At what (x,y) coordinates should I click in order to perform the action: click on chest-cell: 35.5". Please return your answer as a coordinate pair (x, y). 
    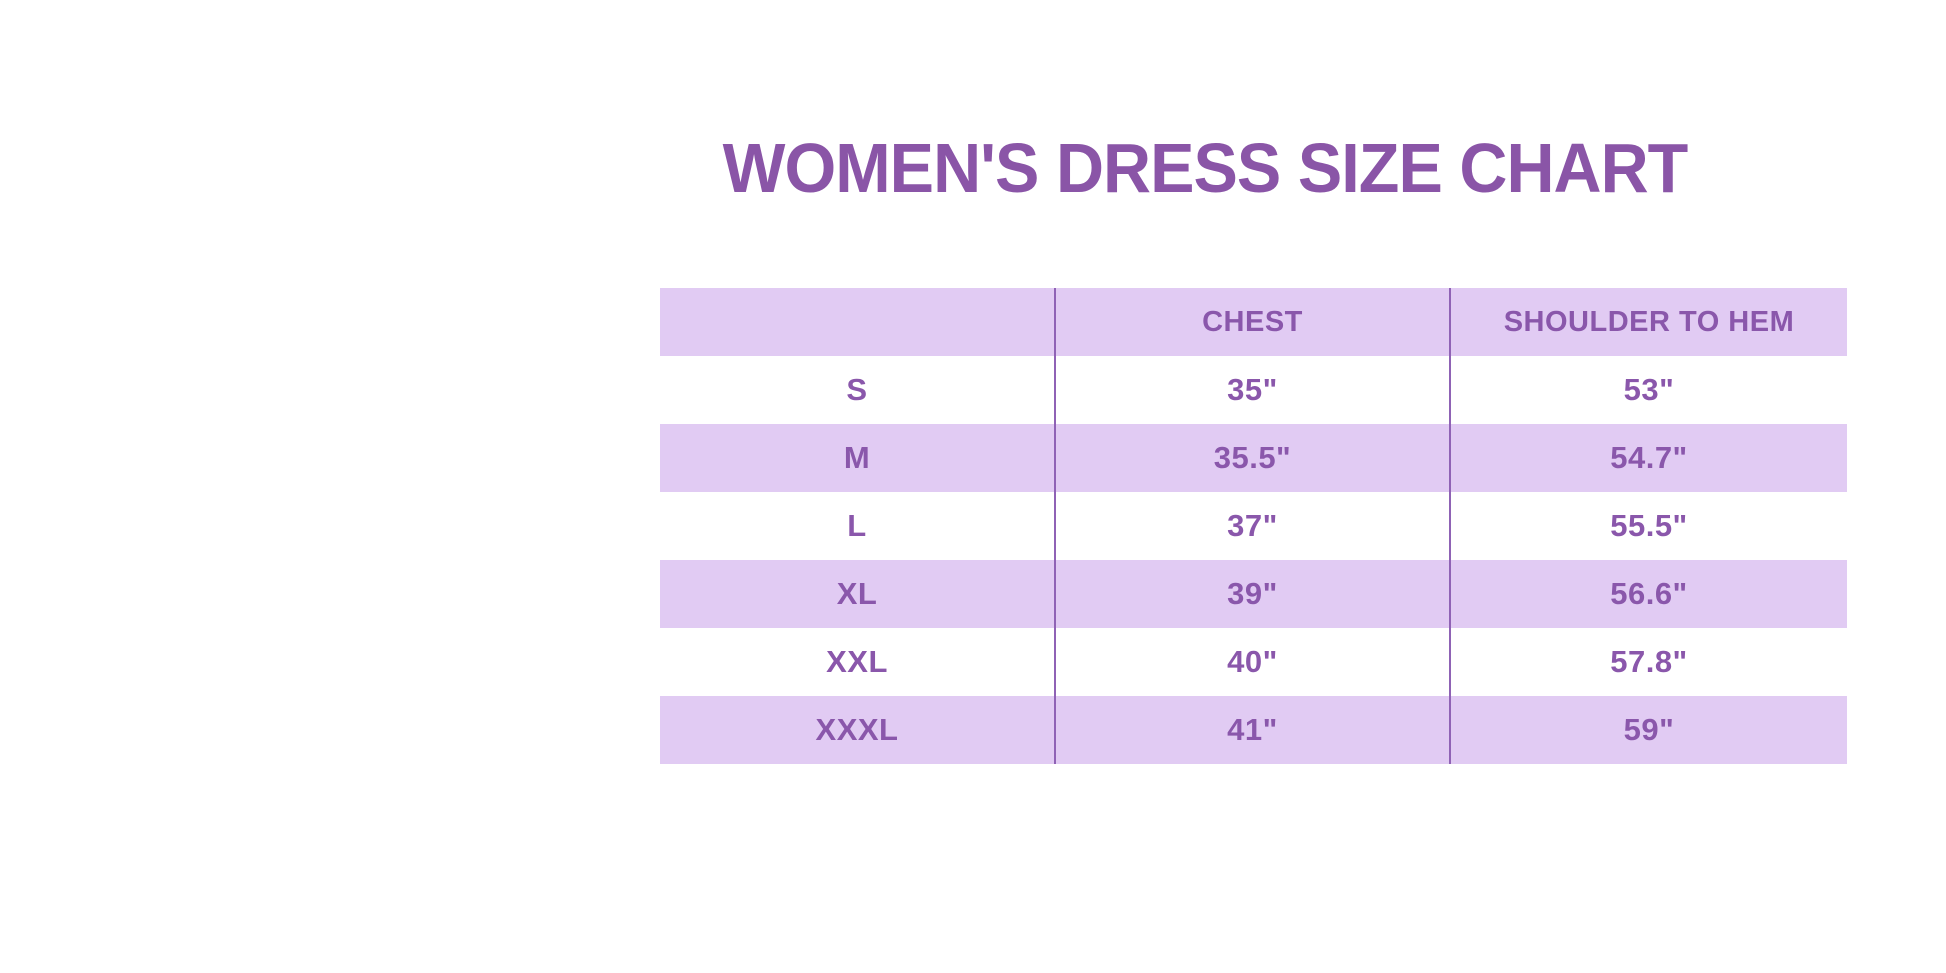
    Looking at the image, I should click on (1251, 458).